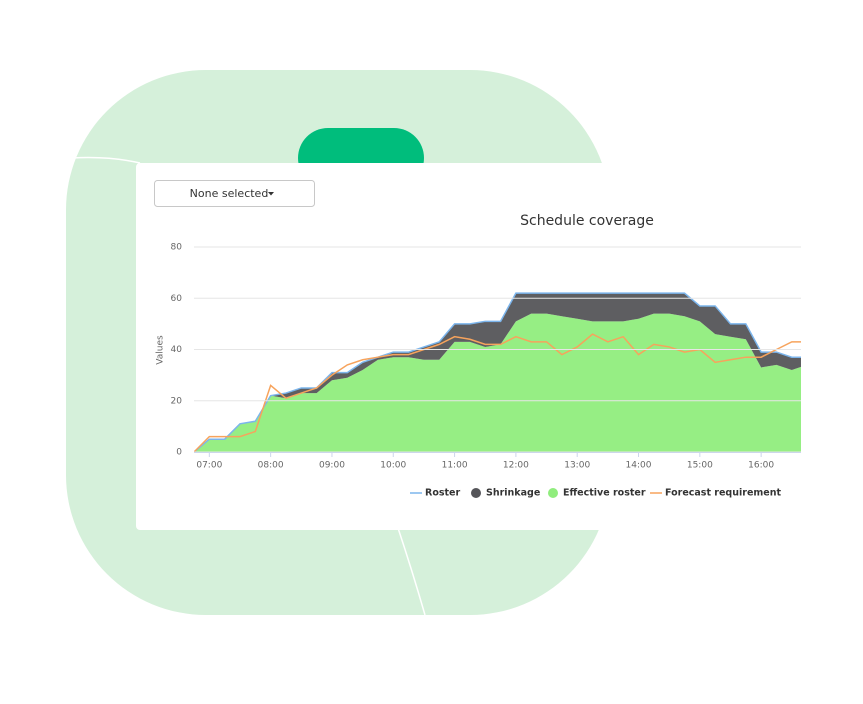 The width and height of the screenshot is (863, 704). I want to click on x-tick-label: 13:00, so click(577, 466).